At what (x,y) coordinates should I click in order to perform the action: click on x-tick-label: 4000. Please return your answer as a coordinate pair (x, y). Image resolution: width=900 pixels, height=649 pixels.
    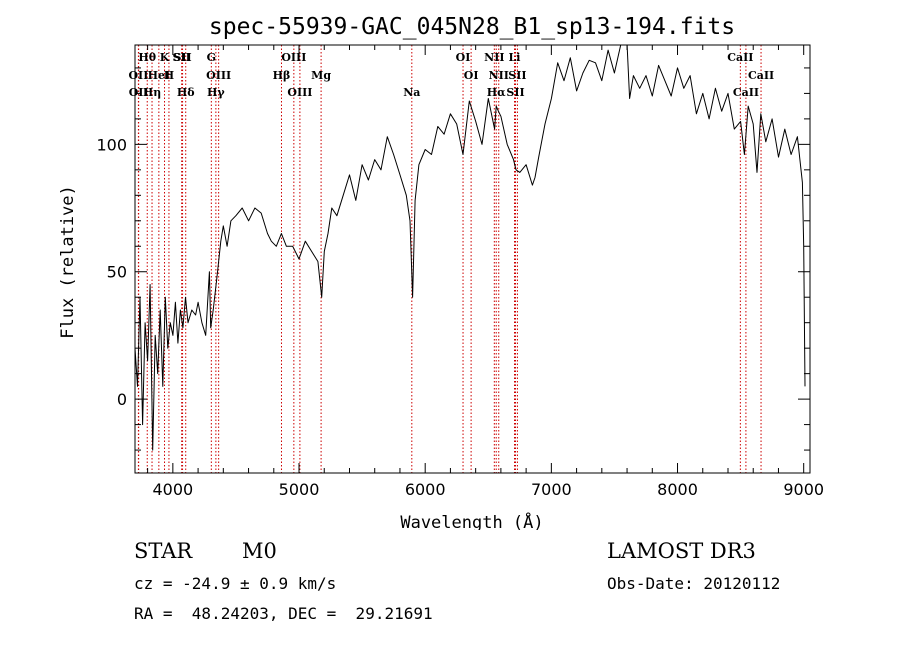
    Looking at the image, I should click on (172, 489).